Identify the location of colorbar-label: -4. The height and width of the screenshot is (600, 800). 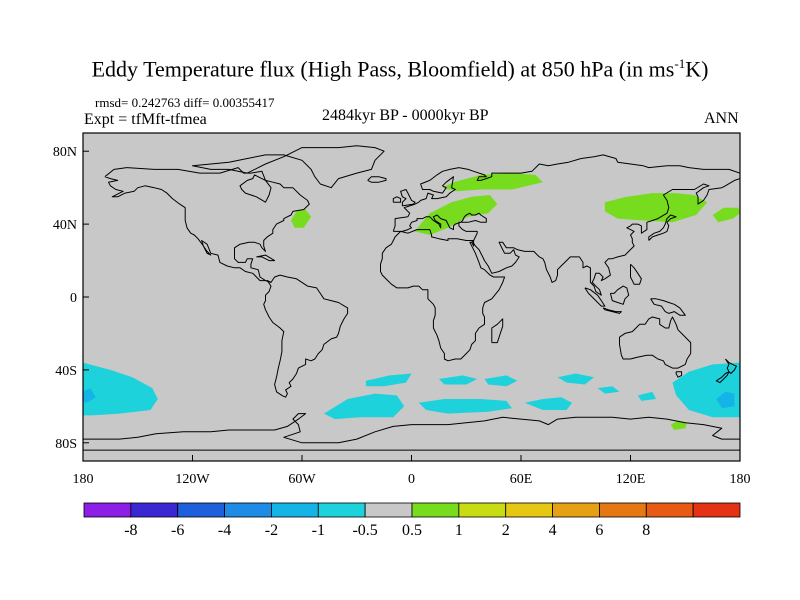
(224, 530).